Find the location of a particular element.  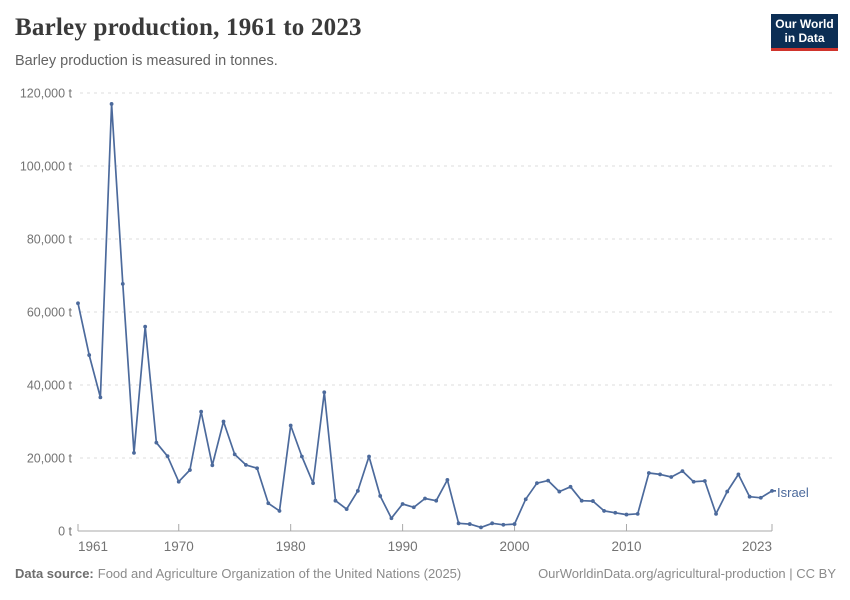

x-axis-tick-label: 1990 is located at coordinates (403, 546).